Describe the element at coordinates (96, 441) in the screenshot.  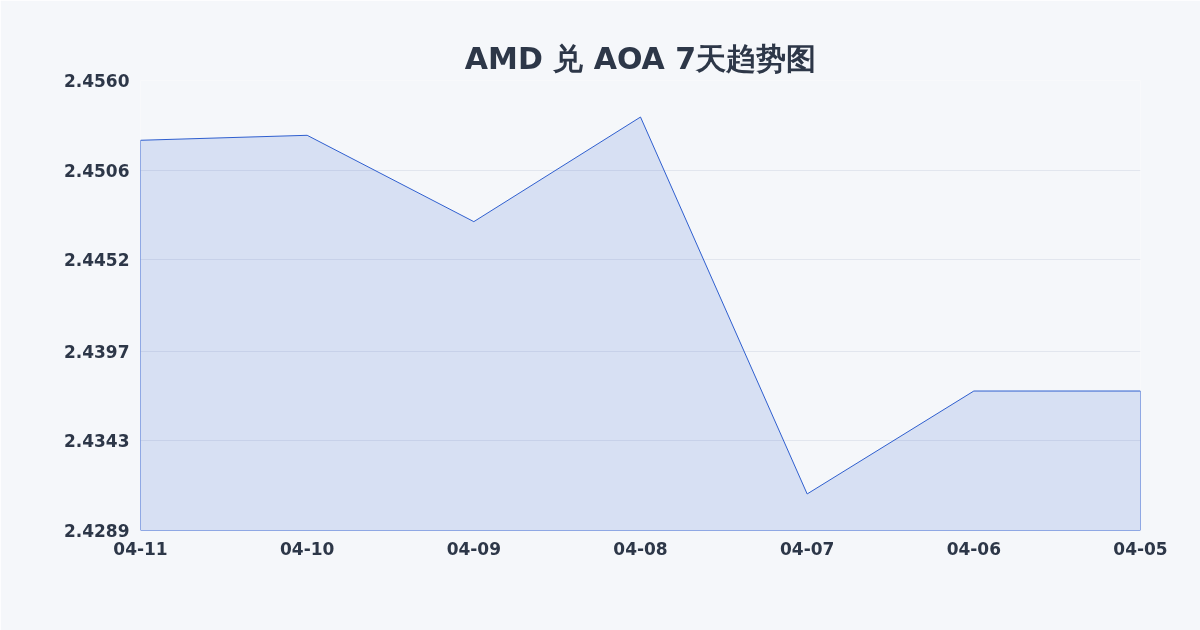
I see `y-tick-label: 2.4343` at that location.